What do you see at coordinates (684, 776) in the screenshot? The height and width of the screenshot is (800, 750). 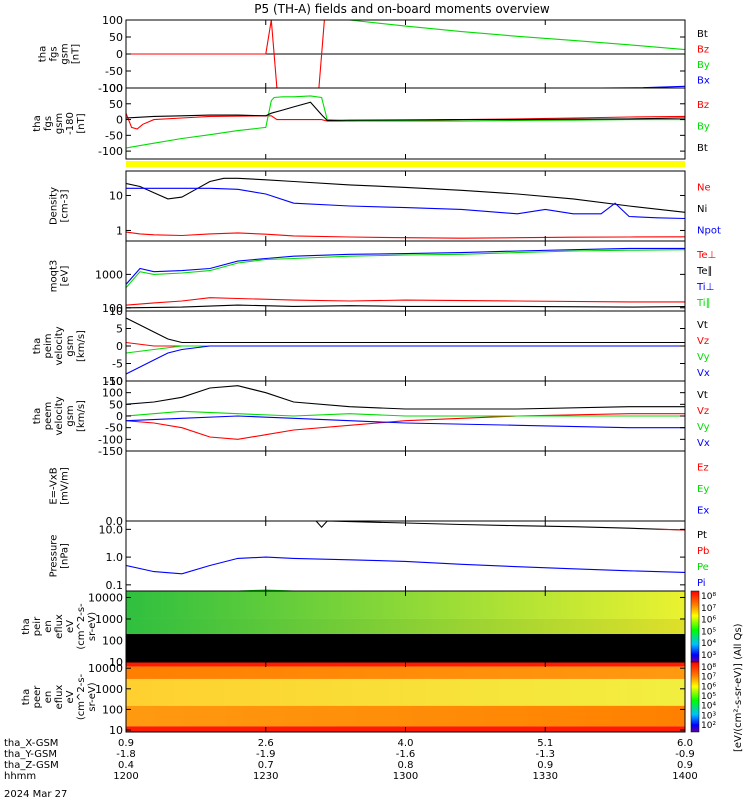 I see `time-tick-label: 1400` at bounding box center [684, 776].